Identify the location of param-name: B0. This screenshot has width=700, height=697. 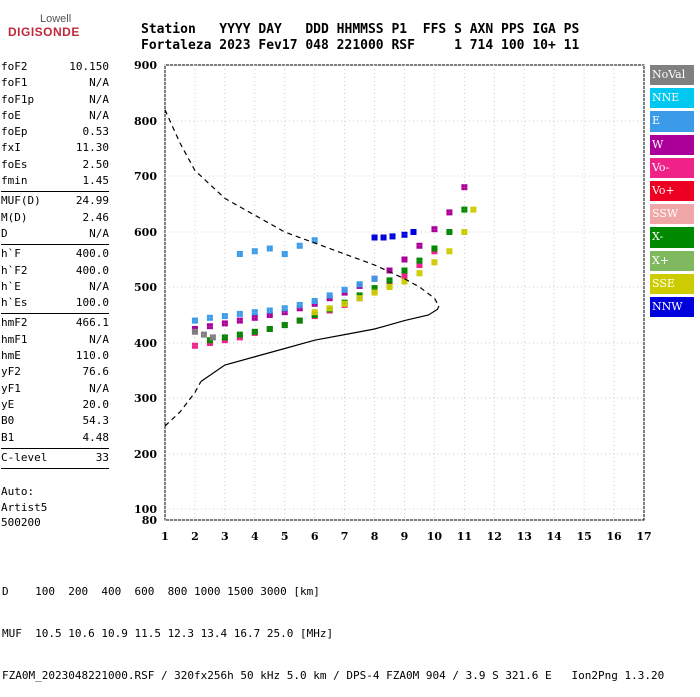
(8, 421).